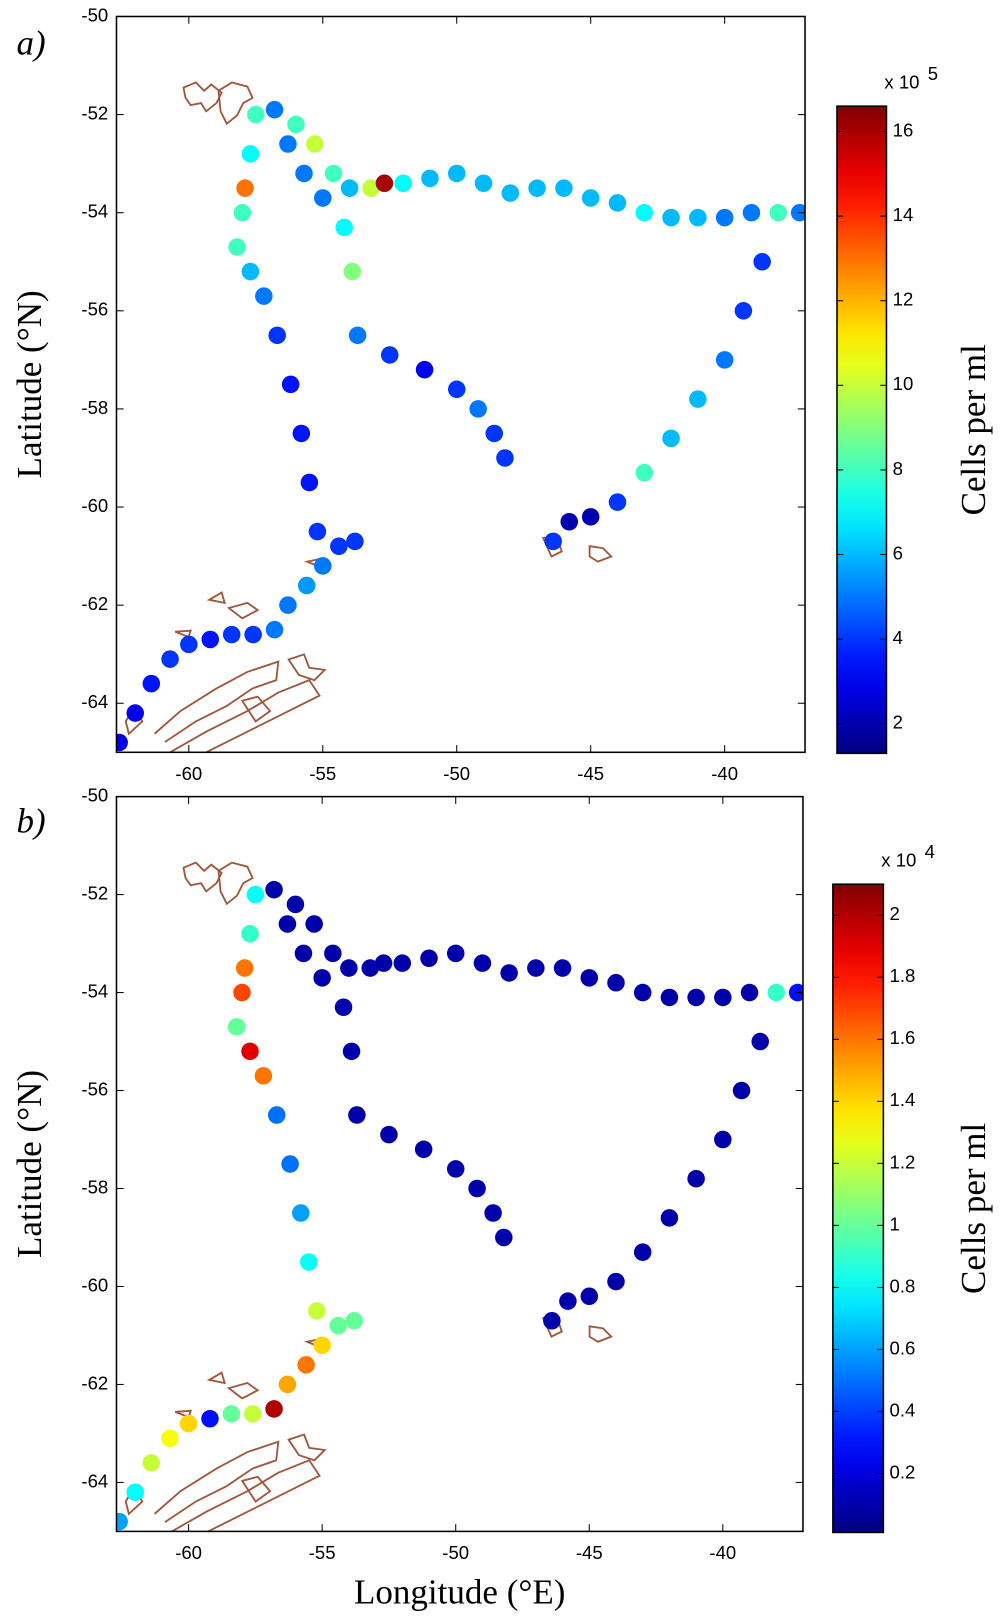 This screenshot has height=1619, width=1005. What do you see at coordinates (30, 820) in the screenshot?
I see `panel-label: b)` at bounding box center [30, 820].